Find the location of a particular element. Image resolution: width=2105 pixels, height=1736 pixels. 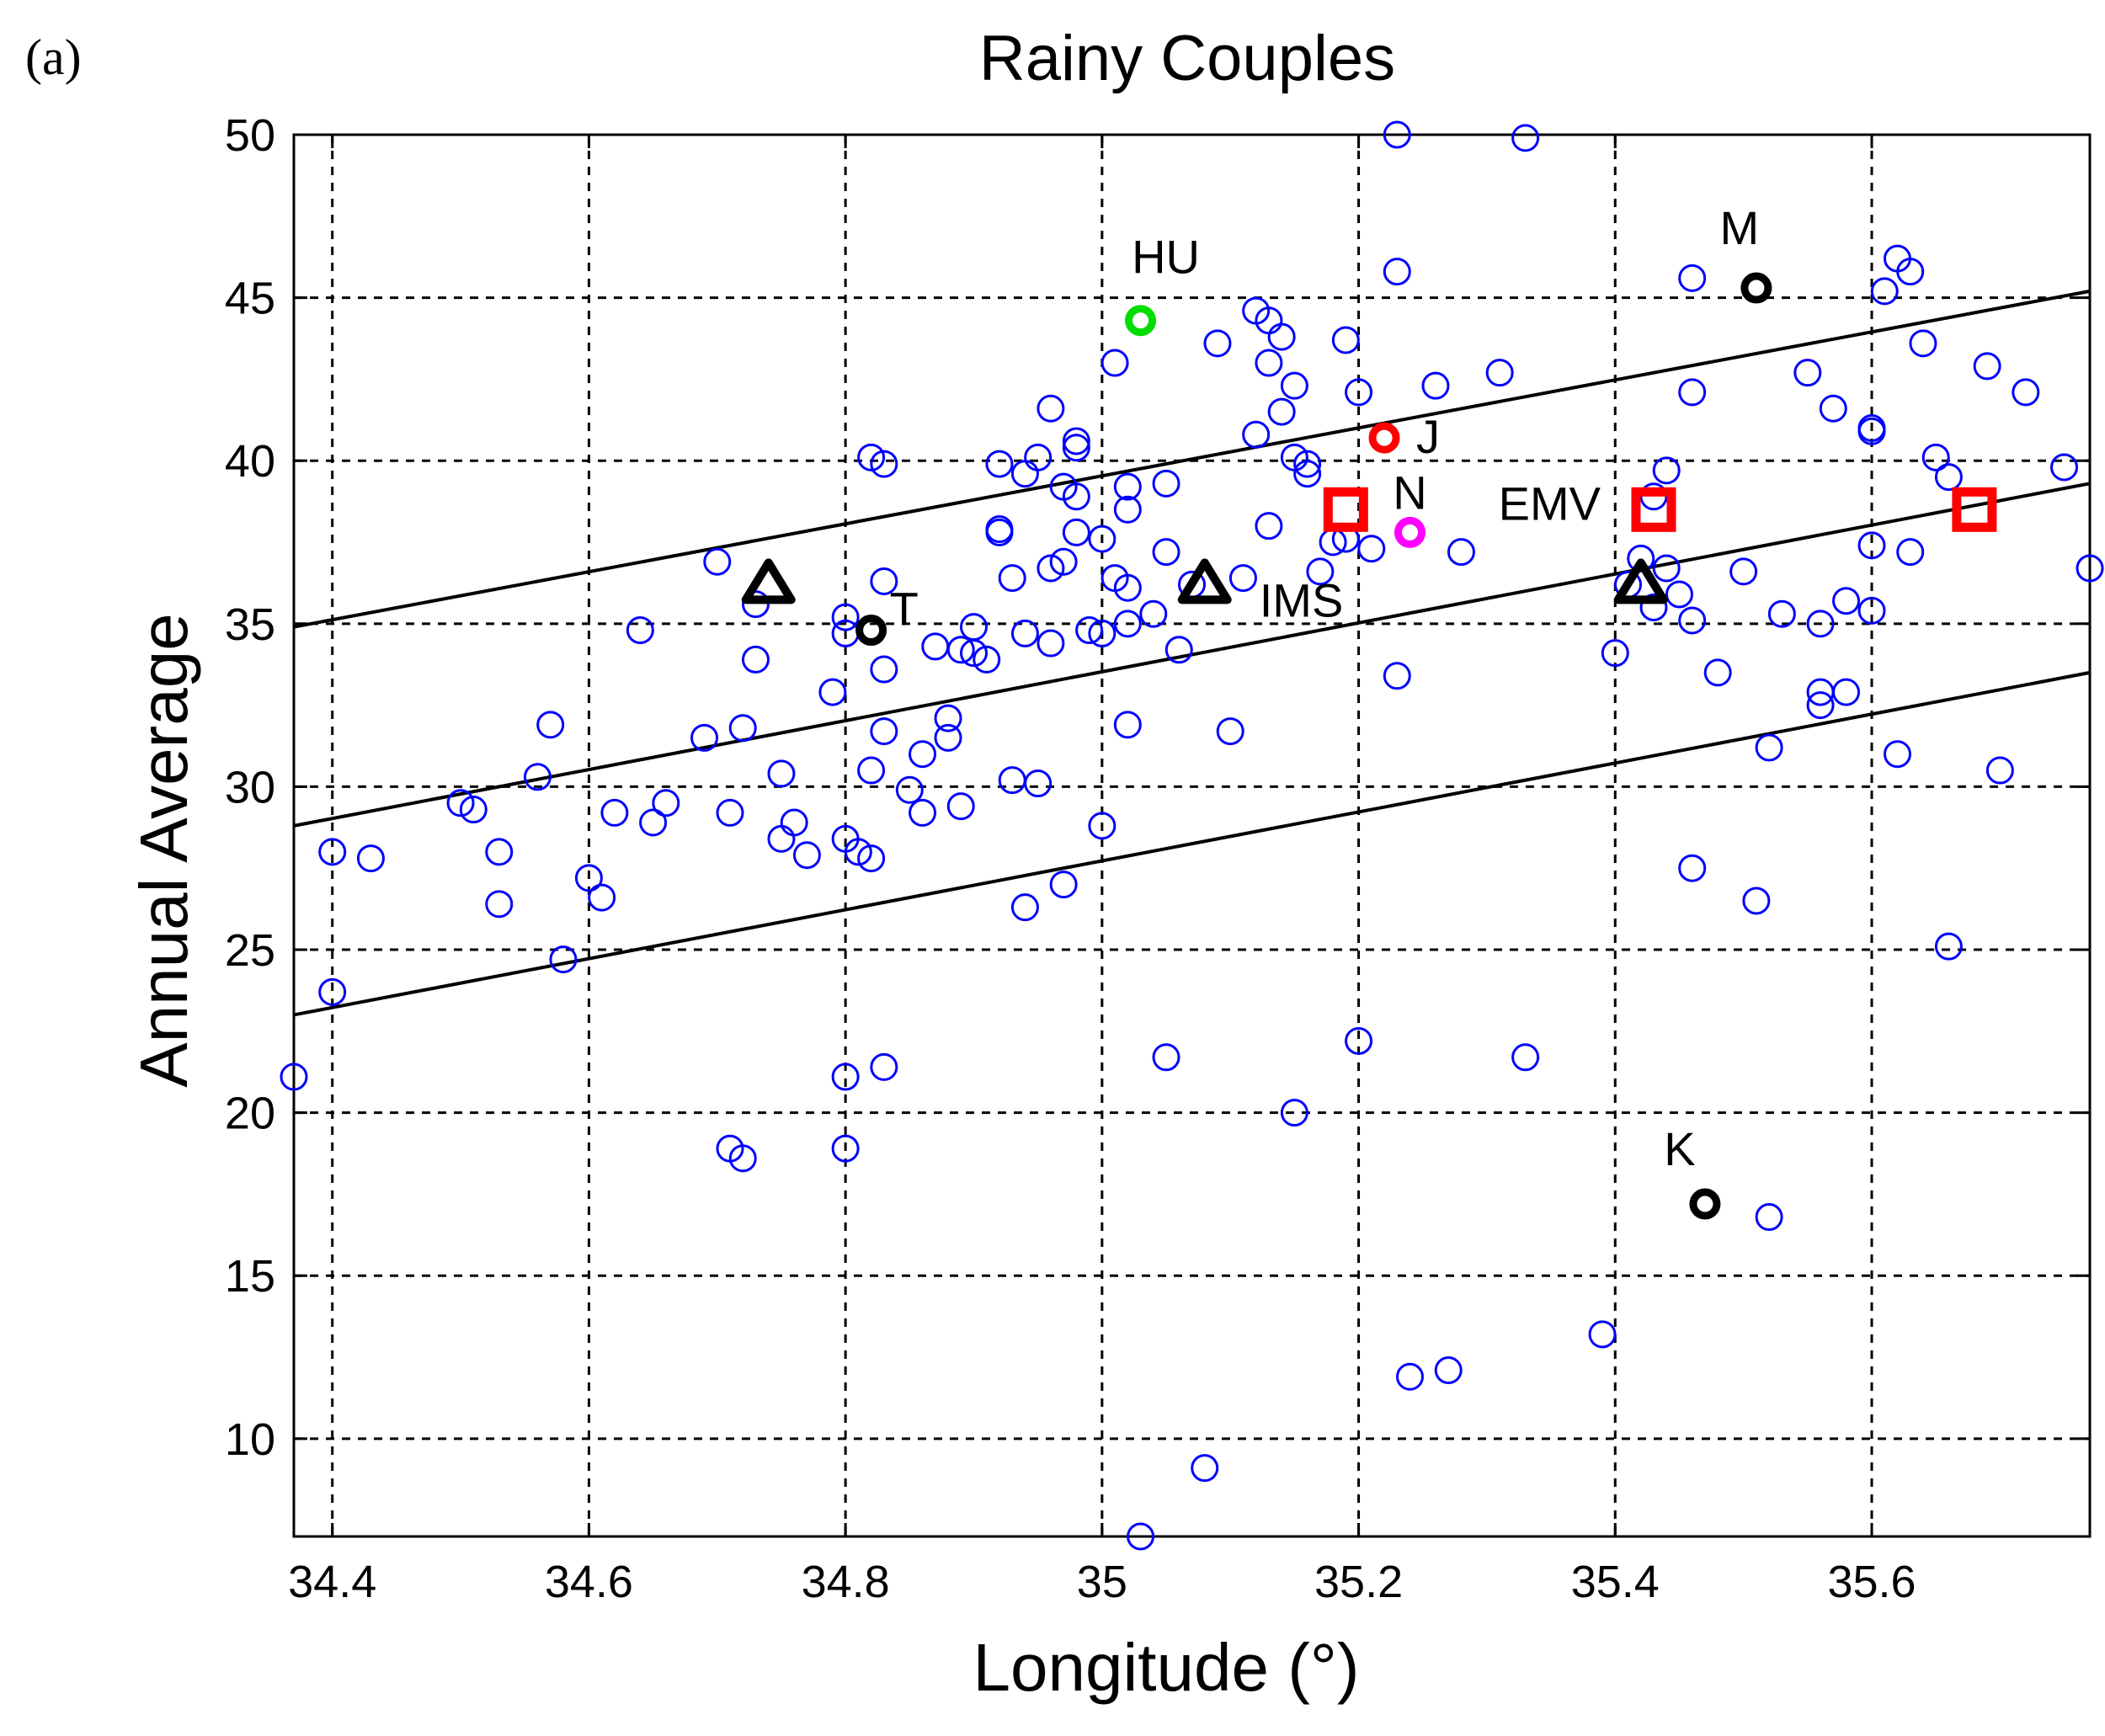

station-label: T is located at coordinates (904, 609).